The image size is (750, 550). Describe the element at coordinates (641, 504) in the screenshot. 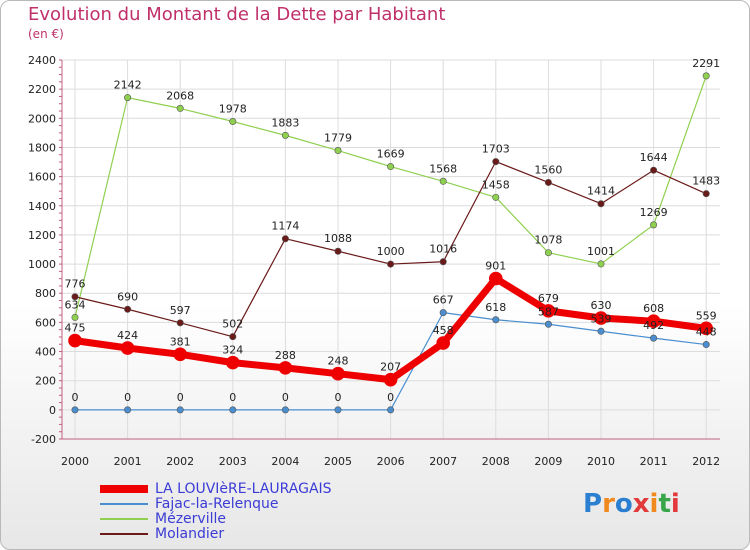

I see `logo-letter: x` at that location.